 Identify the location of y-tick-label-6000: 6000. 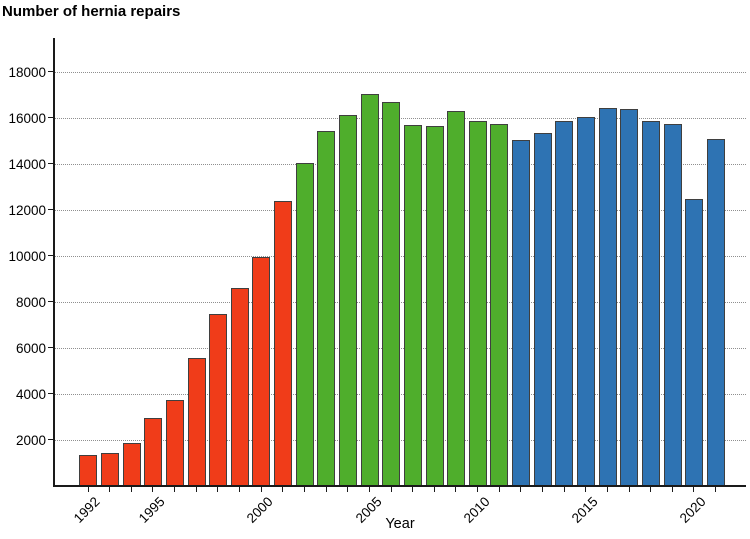
(30, 348).